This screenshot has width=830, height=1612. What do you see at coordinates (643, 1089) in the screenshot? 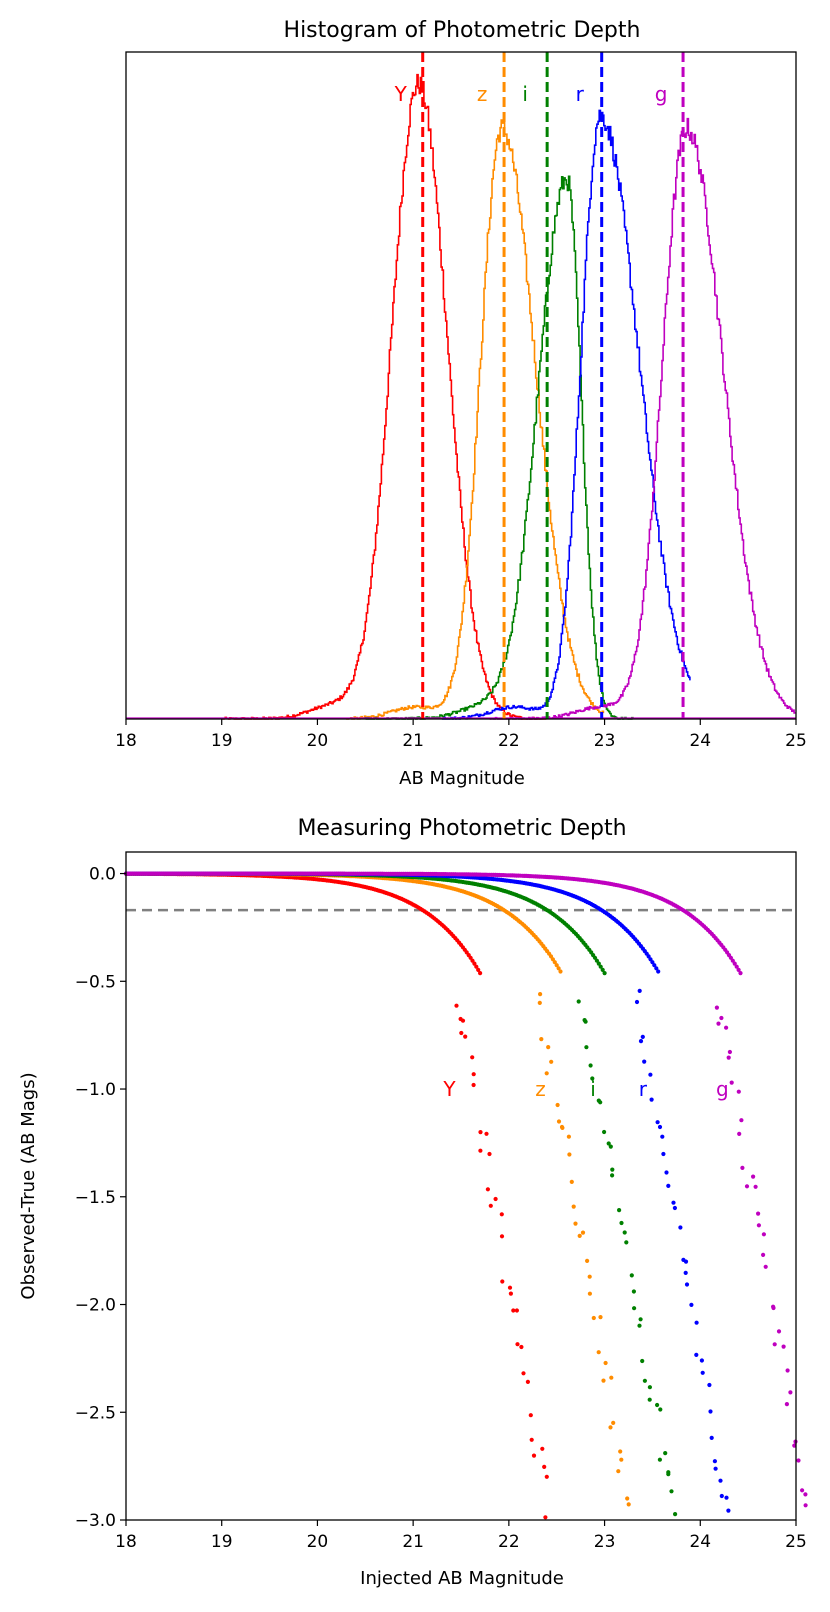
I see `scatter-label-r: r` at bounding box center [643, 1089].